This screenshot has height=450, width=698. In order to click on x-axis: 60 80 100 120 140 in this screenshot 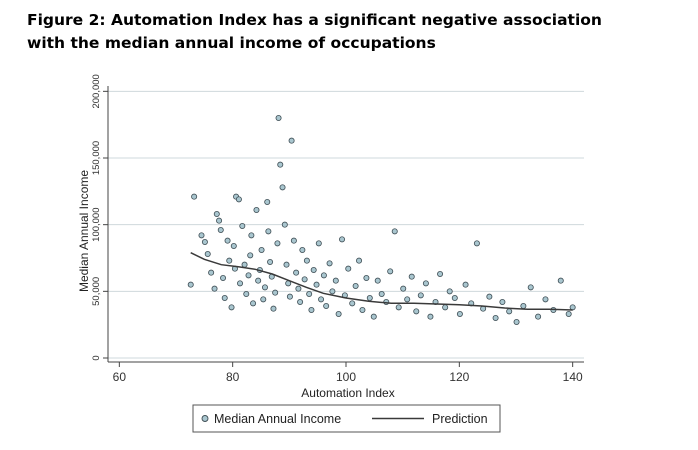, I will do `click(346, 372)`.